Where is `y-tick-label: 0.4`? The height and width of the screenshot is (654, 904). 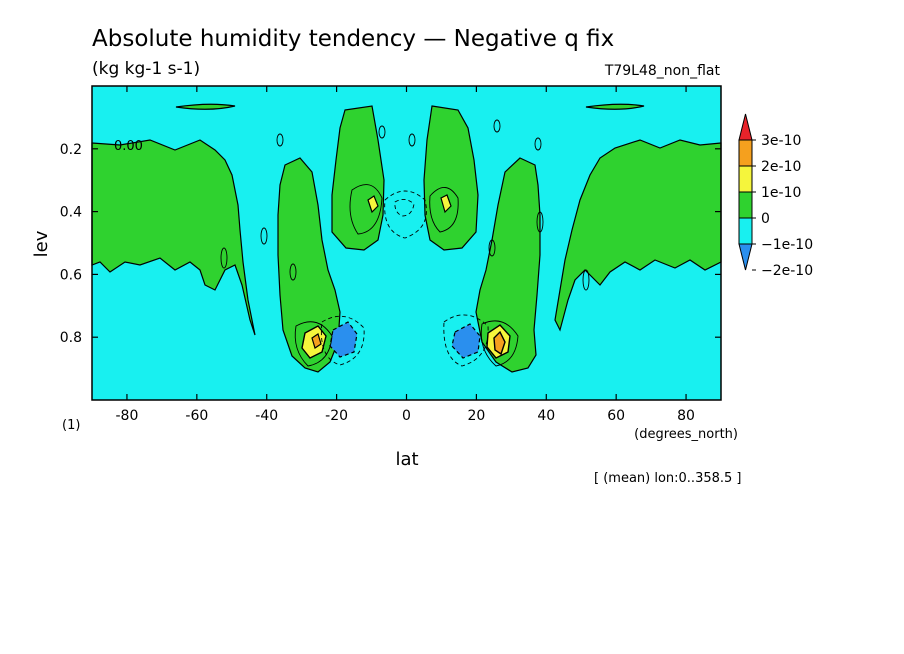 y-tick-label: 0.4 is located at coordinates (71, 213).